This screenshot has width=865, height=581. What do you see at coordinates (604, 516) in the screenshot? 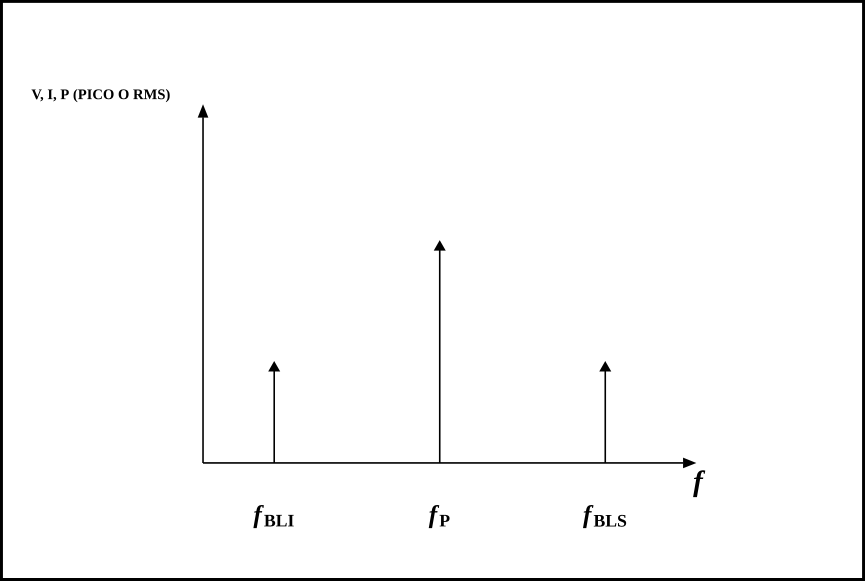
I see `x-tick-label: f$_{BLS}$` at bounding box center [604, 516].